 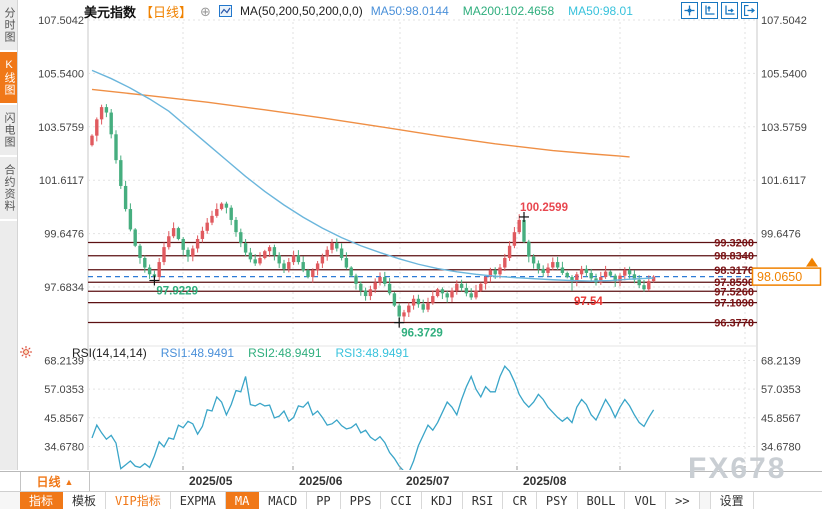 What do you see at coordinates (301, 11) in the screenshot?
I see `indicator-formula: MA(50,200,50,200,0,0)` at bounding box center [301, 11].